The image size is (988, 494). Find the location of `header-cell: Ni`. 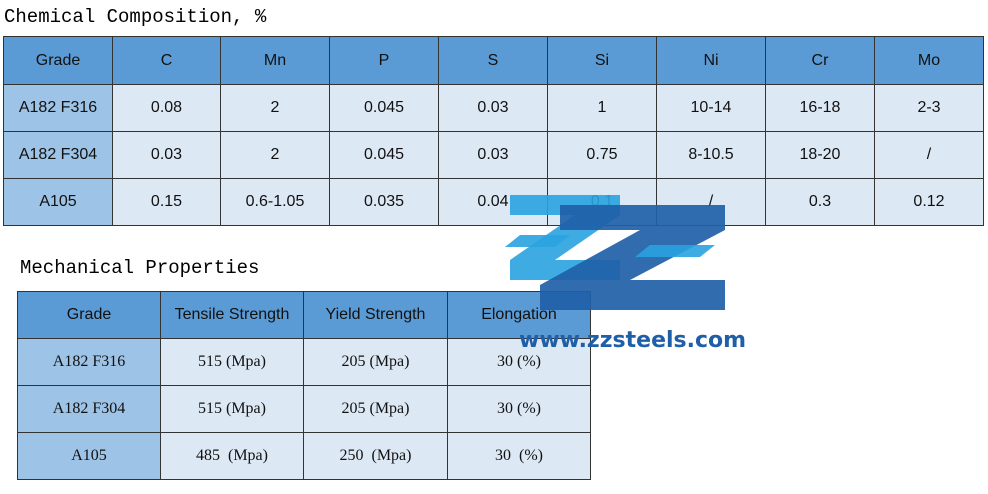

header-cell: Ni is located at coordinates (711, 60).